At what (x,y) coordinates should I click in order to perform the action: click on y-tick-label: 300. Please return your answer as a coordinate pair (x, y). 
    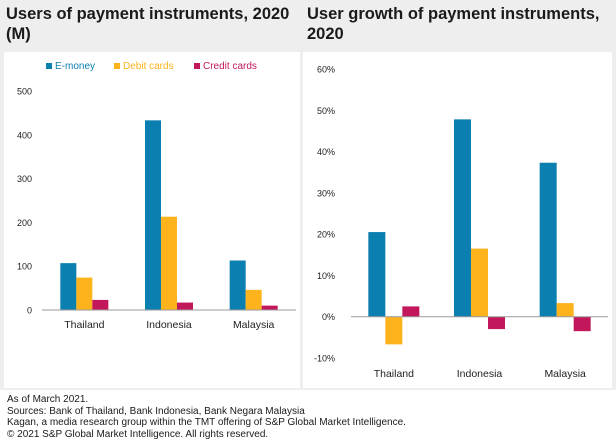
    Looking at the image, I should click on (24, 179).